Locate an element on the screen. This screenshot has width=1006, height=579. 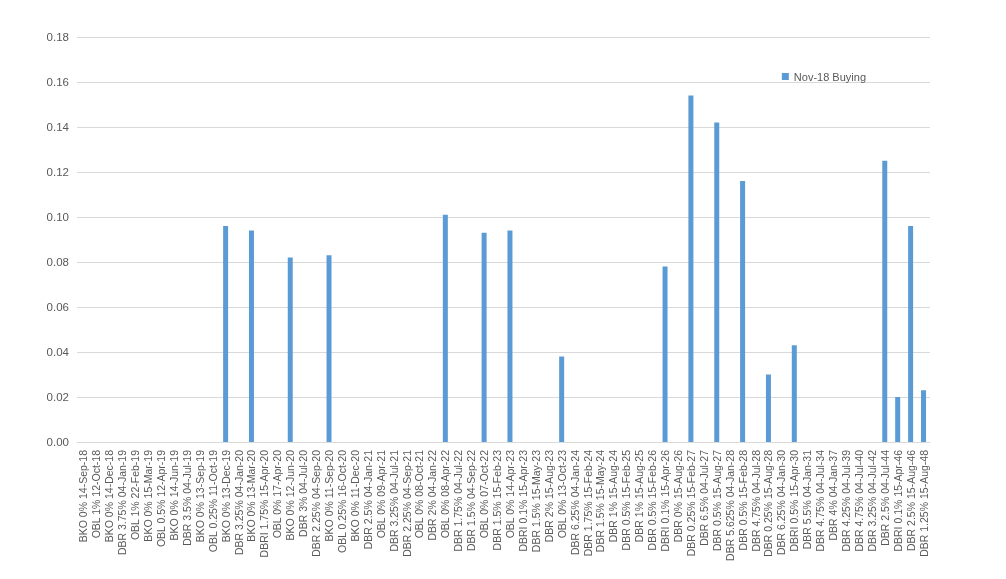
x-tick-label: DBR 6.25% 04-Jan-30 is located at coordinates (781, 502).